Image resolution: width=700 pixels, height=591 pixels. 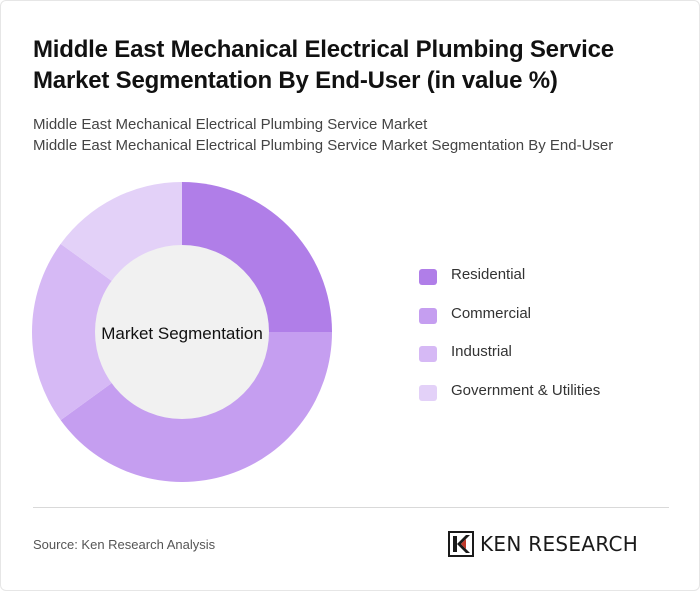 I want to click on ken-research-logo: KEN RESEARCH, so click(x=559, y=544).